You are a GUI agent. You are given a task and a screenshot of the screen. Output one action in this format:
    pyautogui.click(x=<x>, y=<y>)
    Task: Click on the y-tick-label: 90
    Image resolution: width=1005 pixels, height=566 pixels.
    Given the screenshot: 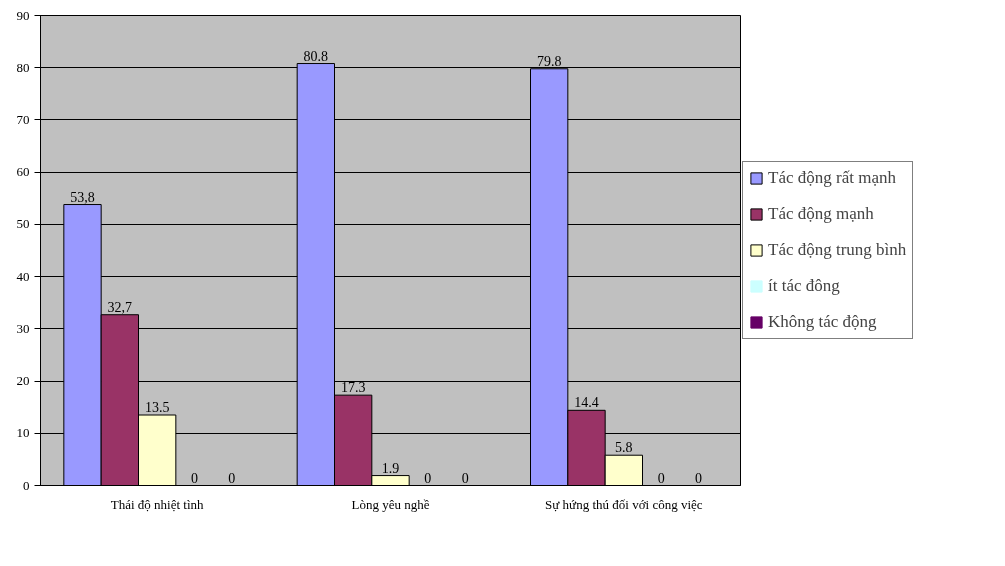 What is the action you would take?
    pyautogui.click(x=23, y=15)
    